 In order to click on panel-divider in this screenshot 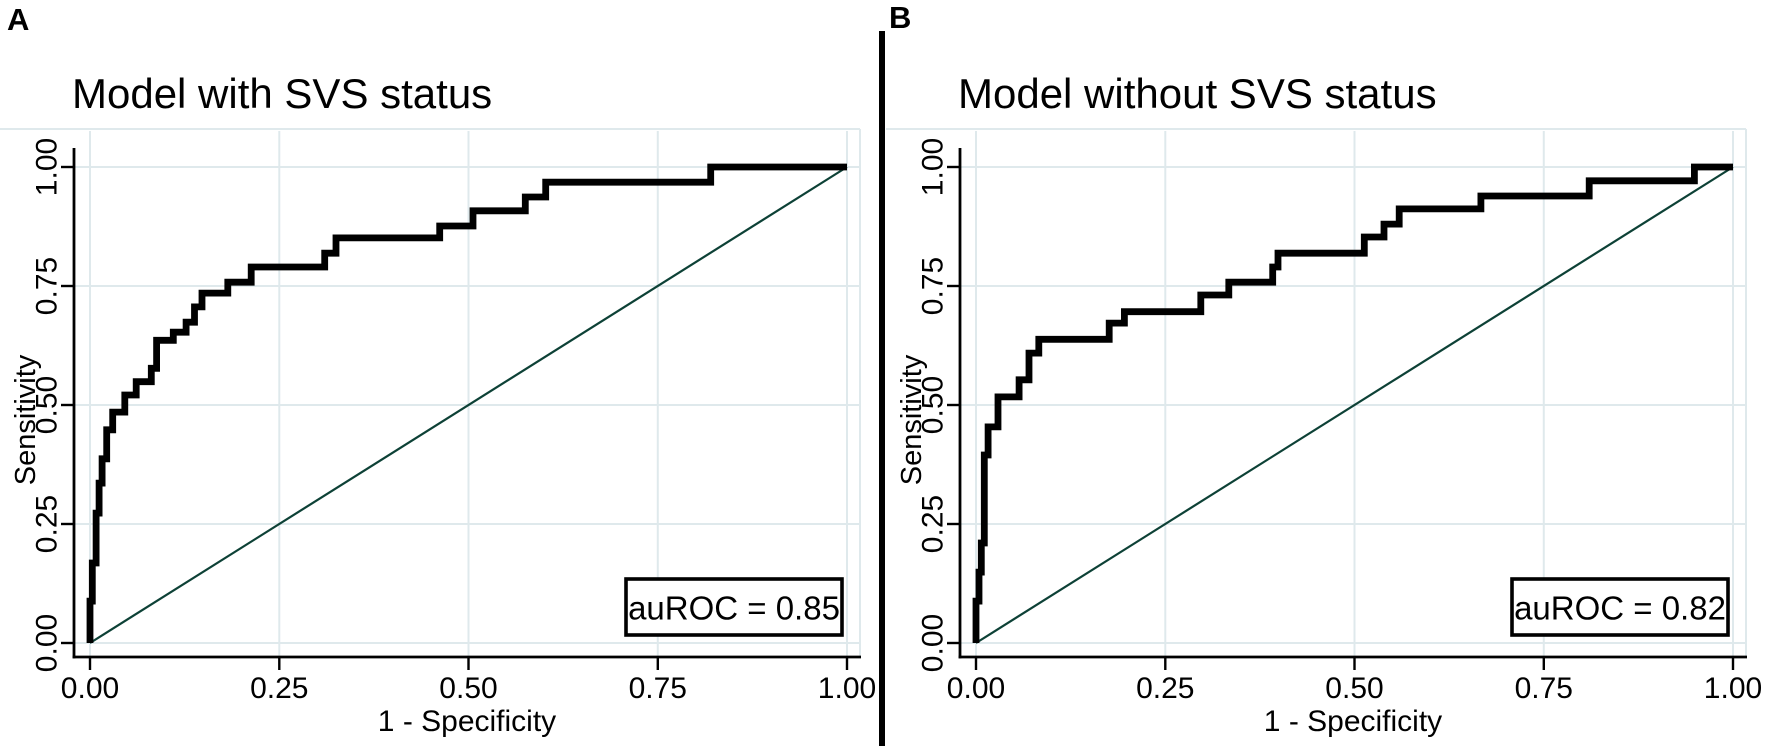, I will do `click(882, 388)`.